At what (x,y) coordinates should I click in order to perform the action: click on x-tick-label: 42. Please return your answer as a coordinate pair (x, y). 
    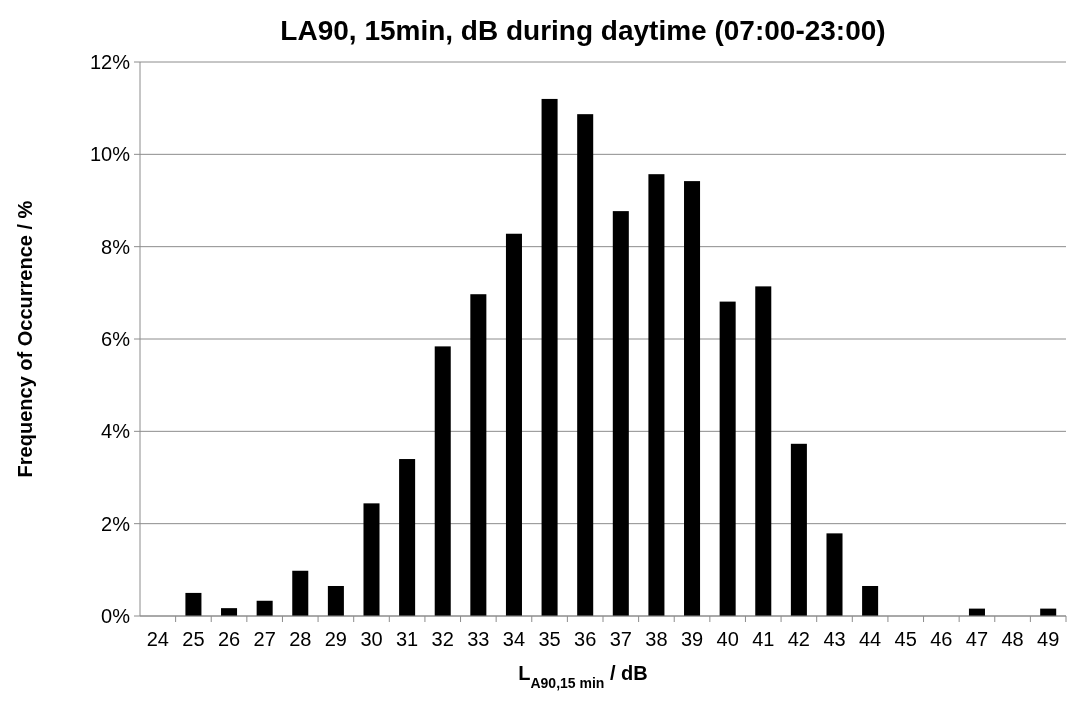
    Looking at the image, I should click on (799, 639).